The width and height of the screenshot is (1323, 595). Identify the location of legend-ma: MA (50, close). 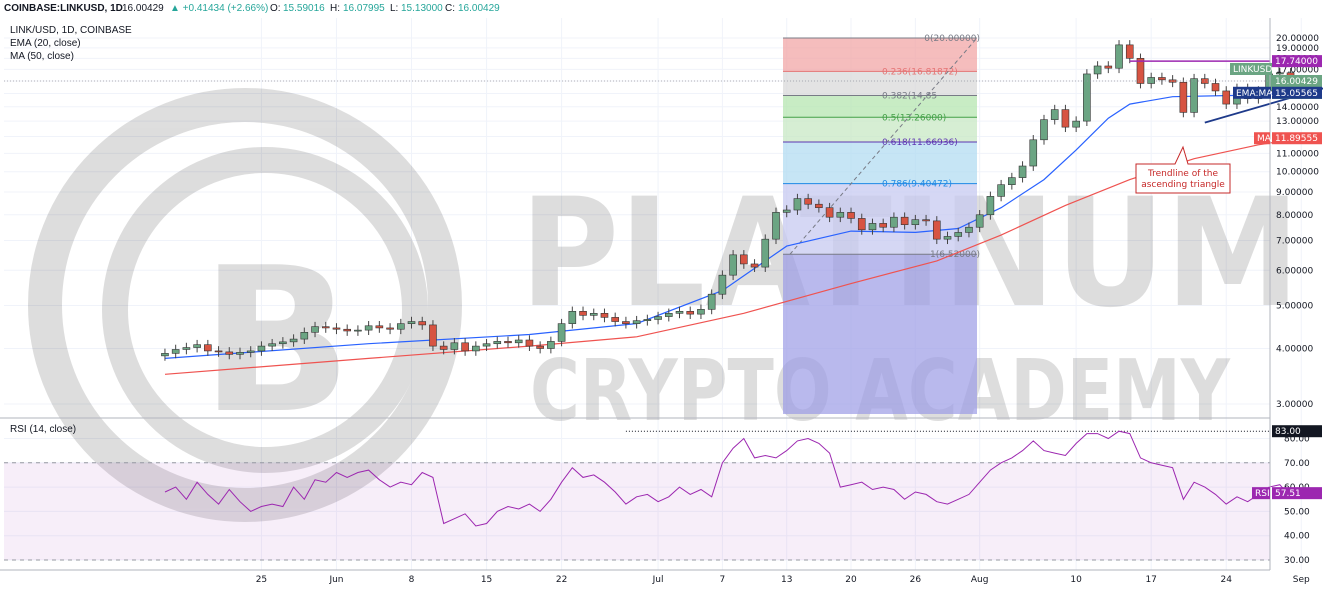
(42, 56).